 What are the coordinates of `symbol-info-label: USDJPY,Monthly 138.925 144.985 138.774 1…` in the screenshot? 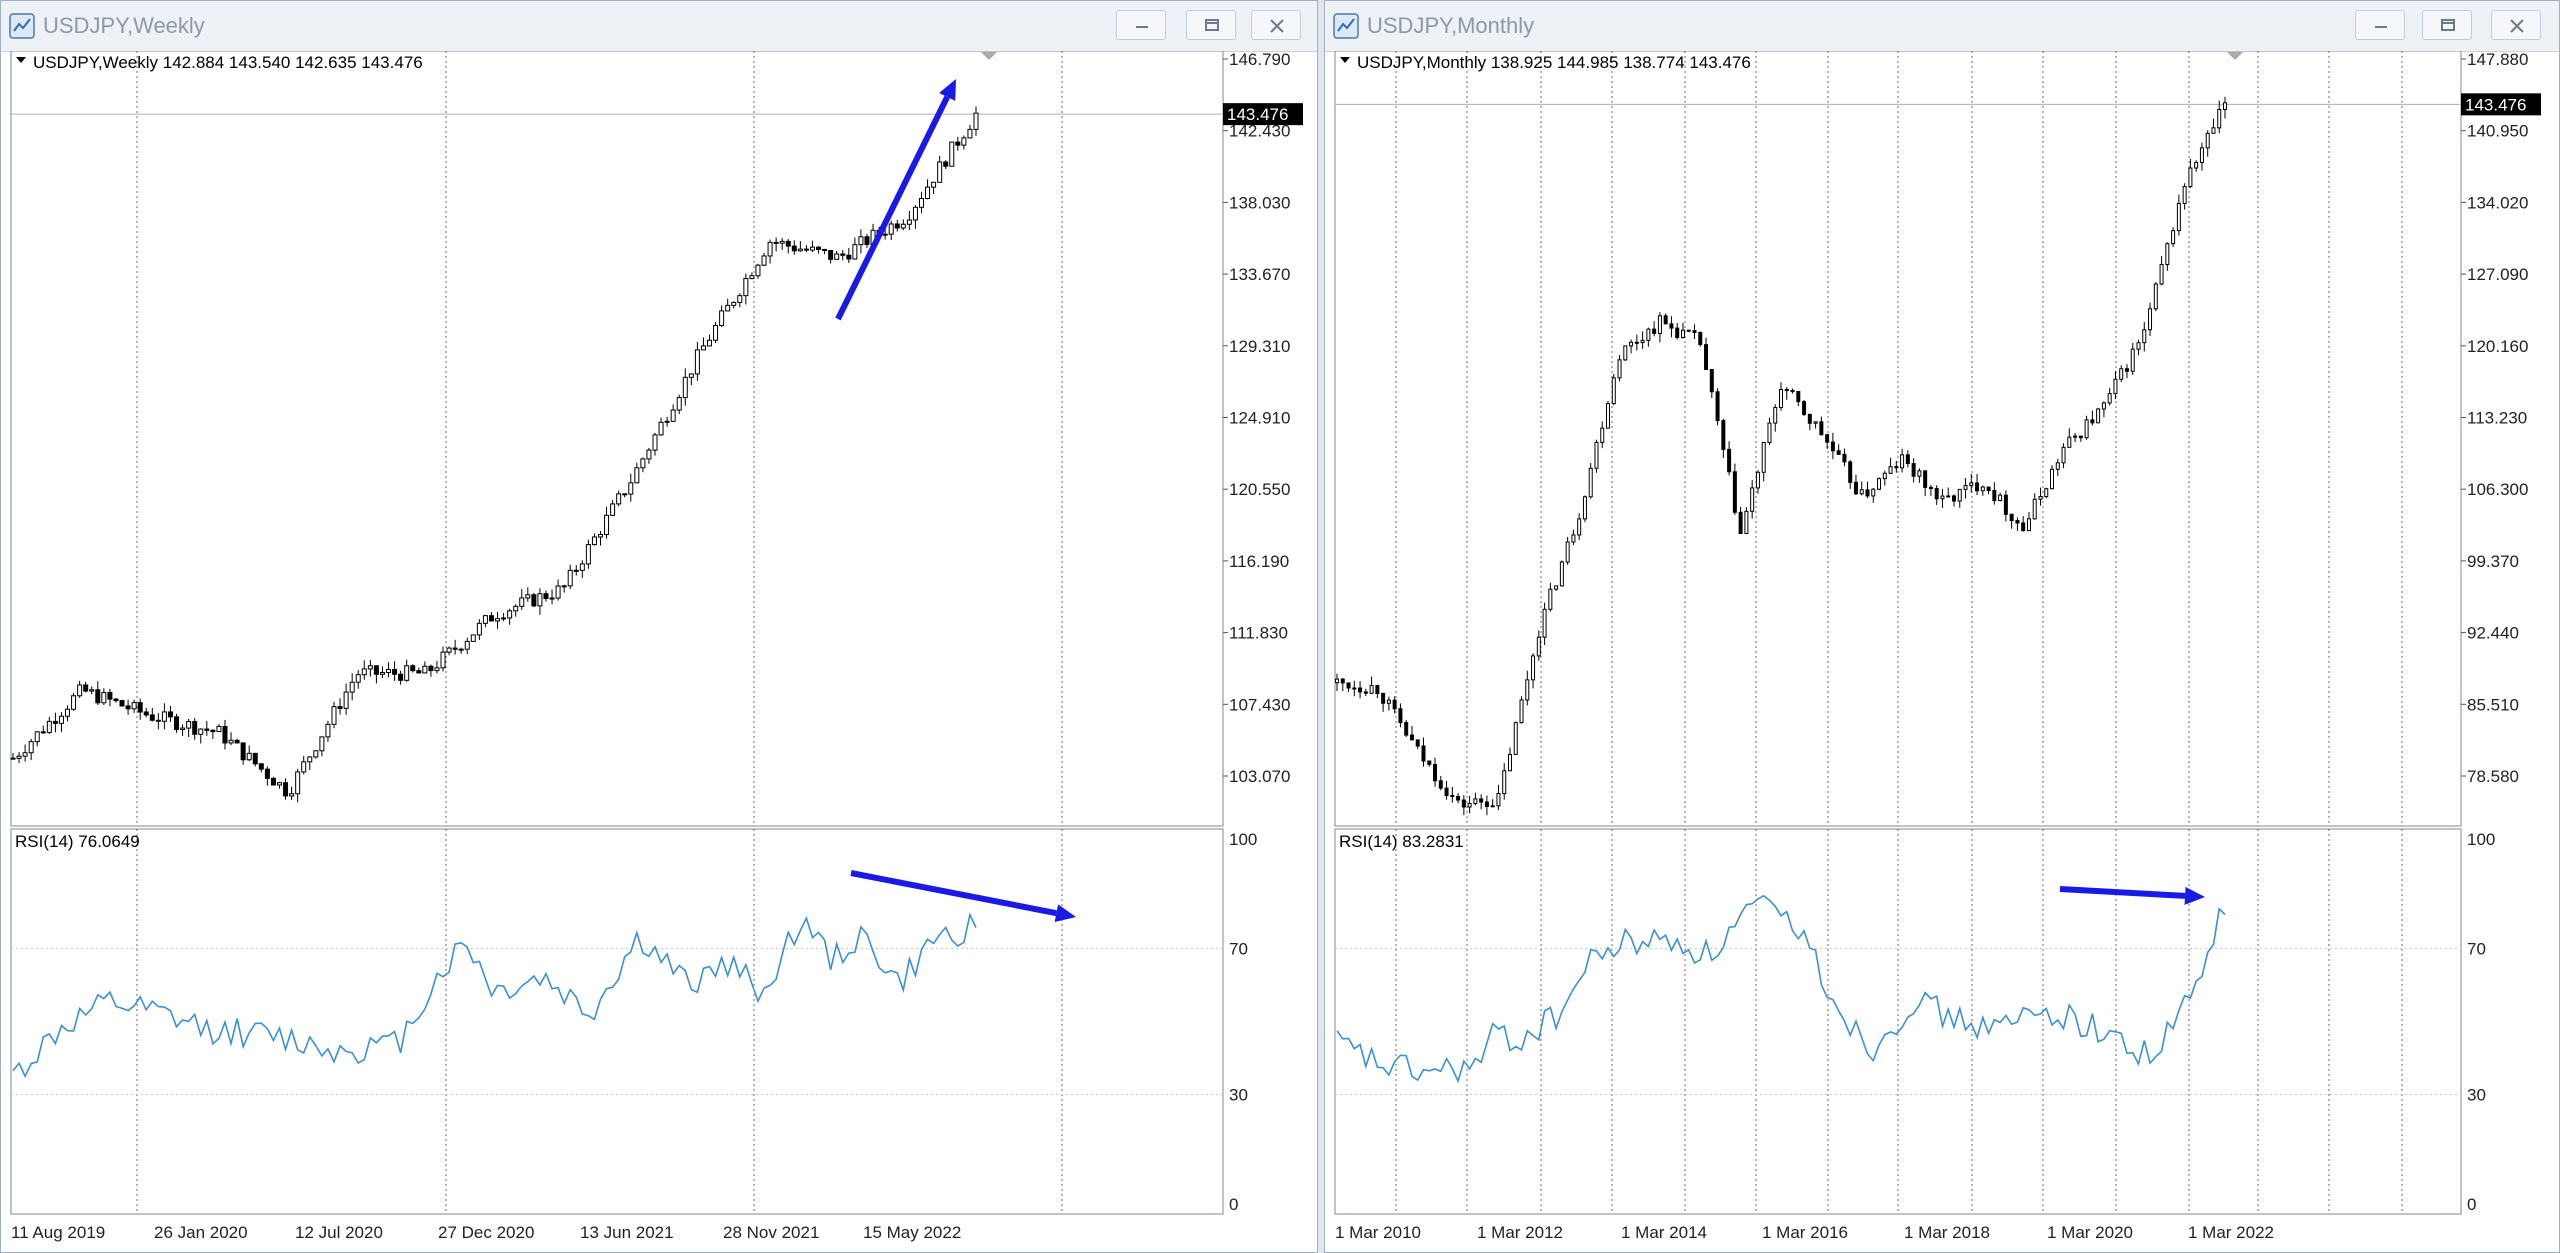 It's located at (1554, 62).